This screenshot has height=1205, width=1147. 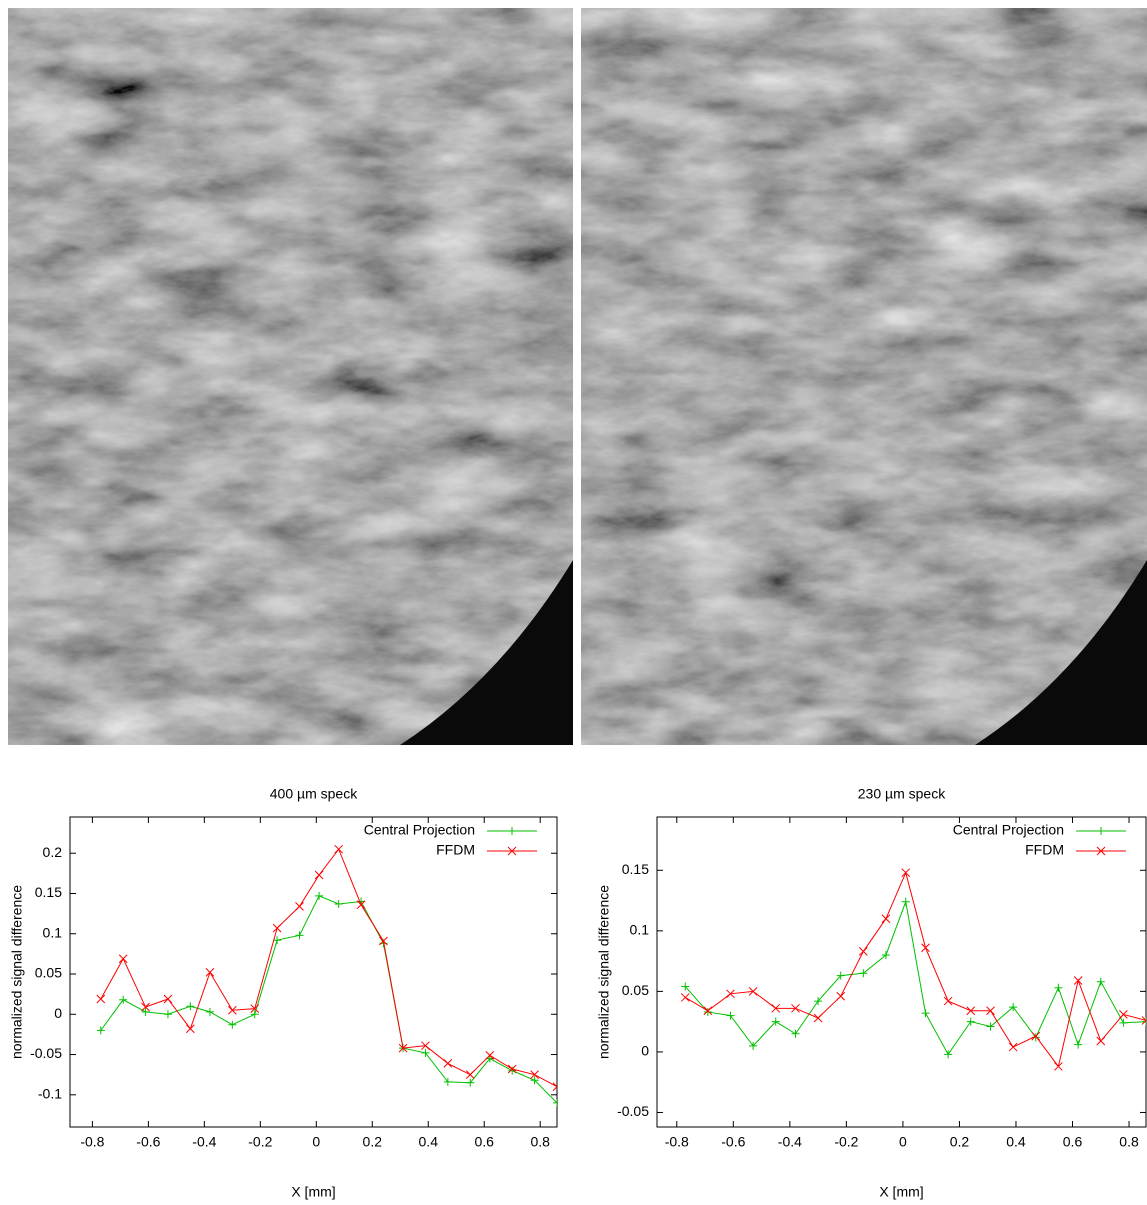 I want to click on chart-title: 230 µm speck, so click(x=902, y=794).